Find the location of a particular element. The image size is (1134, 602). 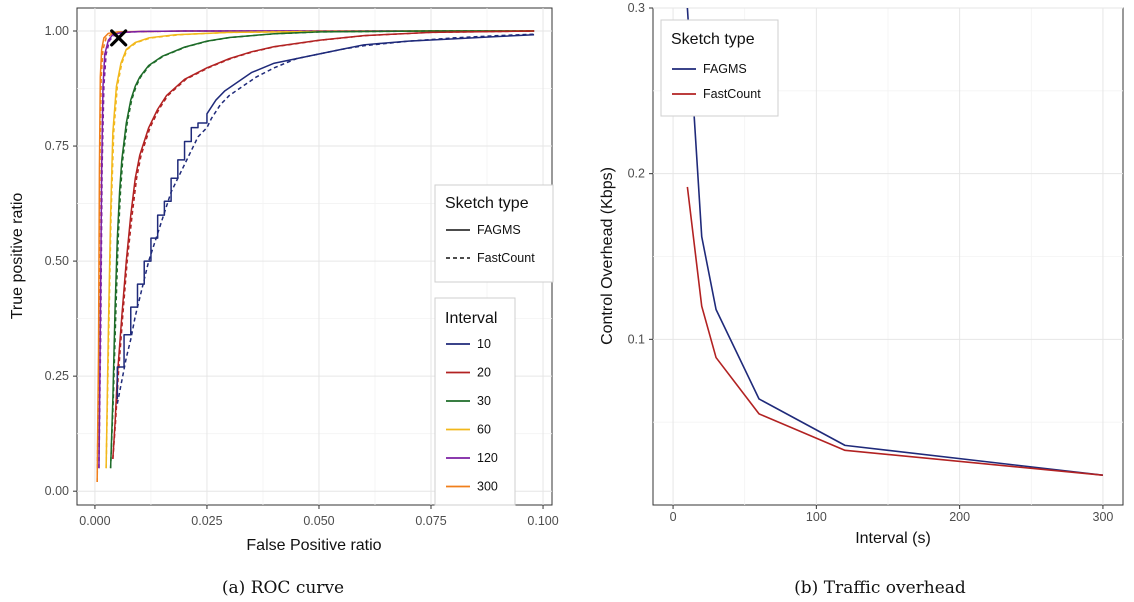

overhead-y-ticks: 0.1 0.2 0.3 is located at coordinates (640, 173).